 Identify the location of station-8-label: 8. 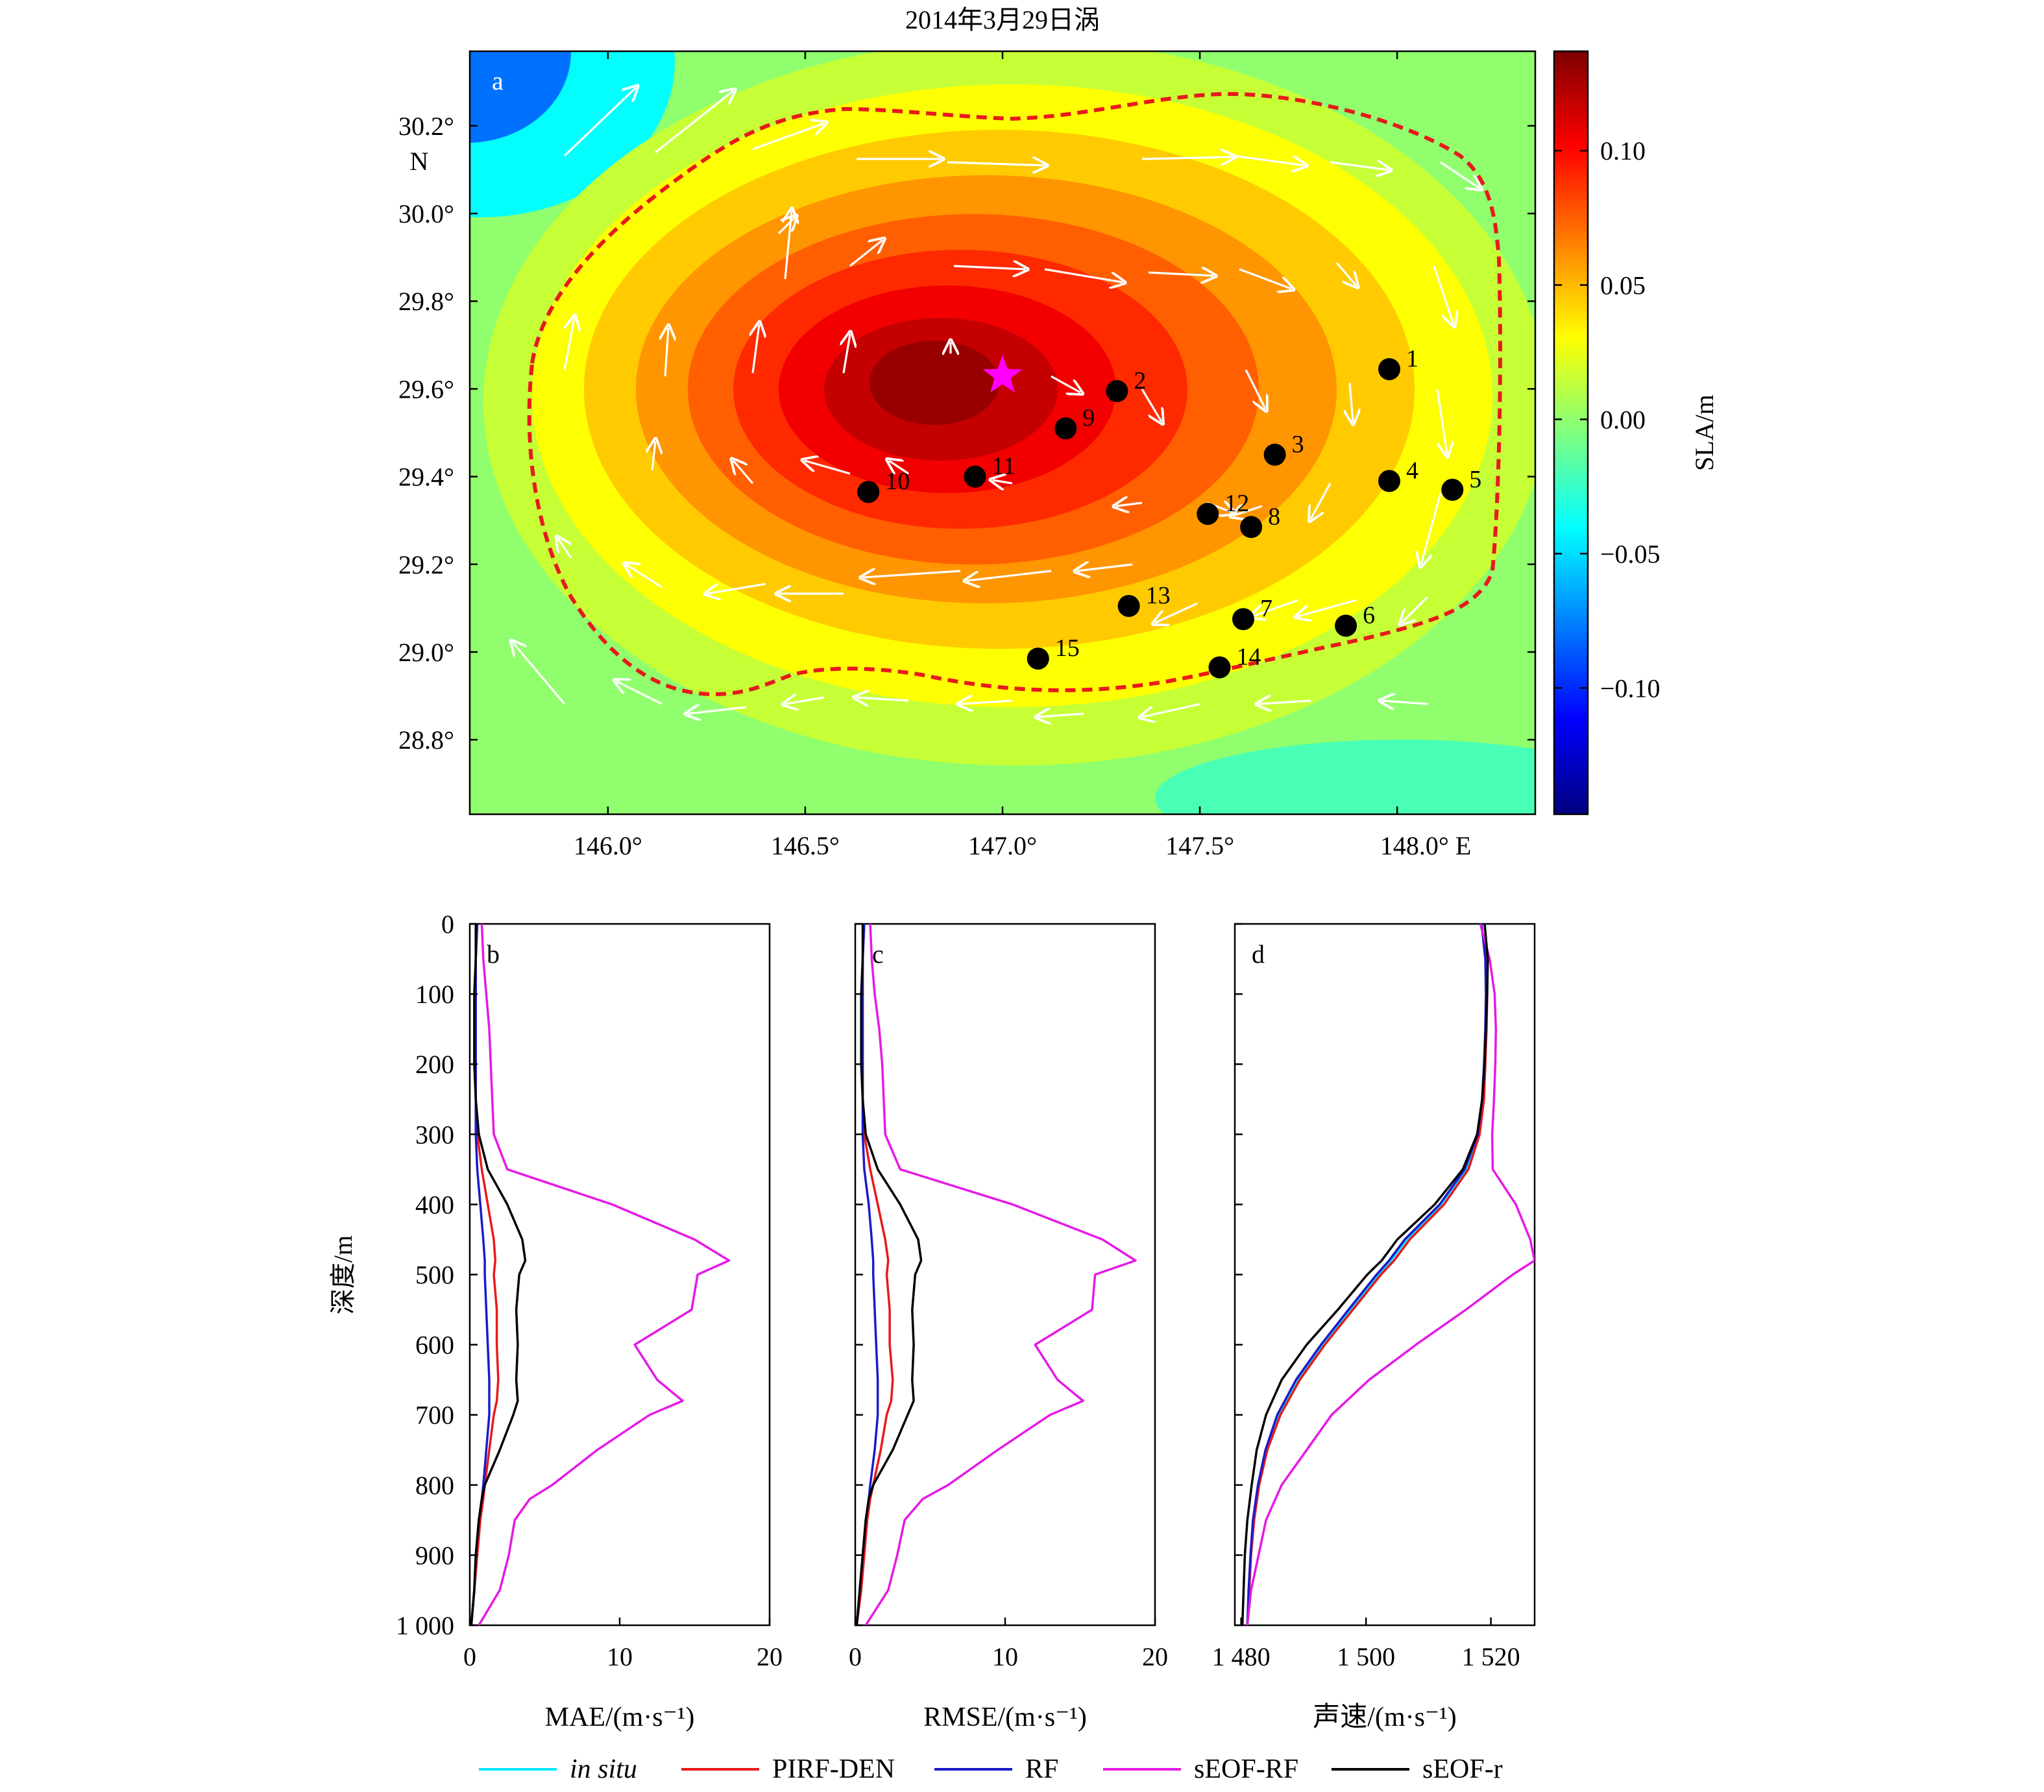
(1274, 516).